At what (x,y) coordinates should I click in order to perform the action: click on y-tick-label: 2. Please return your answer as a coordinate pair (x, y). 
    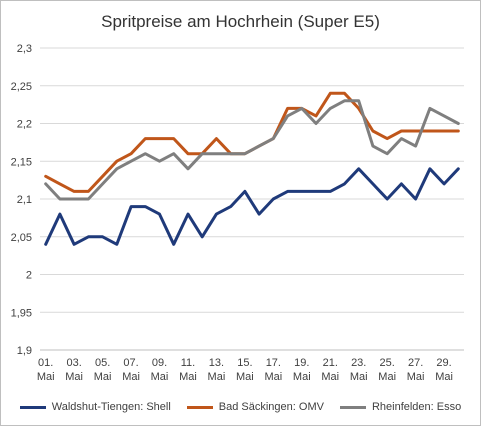
    Looking at the image, I should click on (29, 276).